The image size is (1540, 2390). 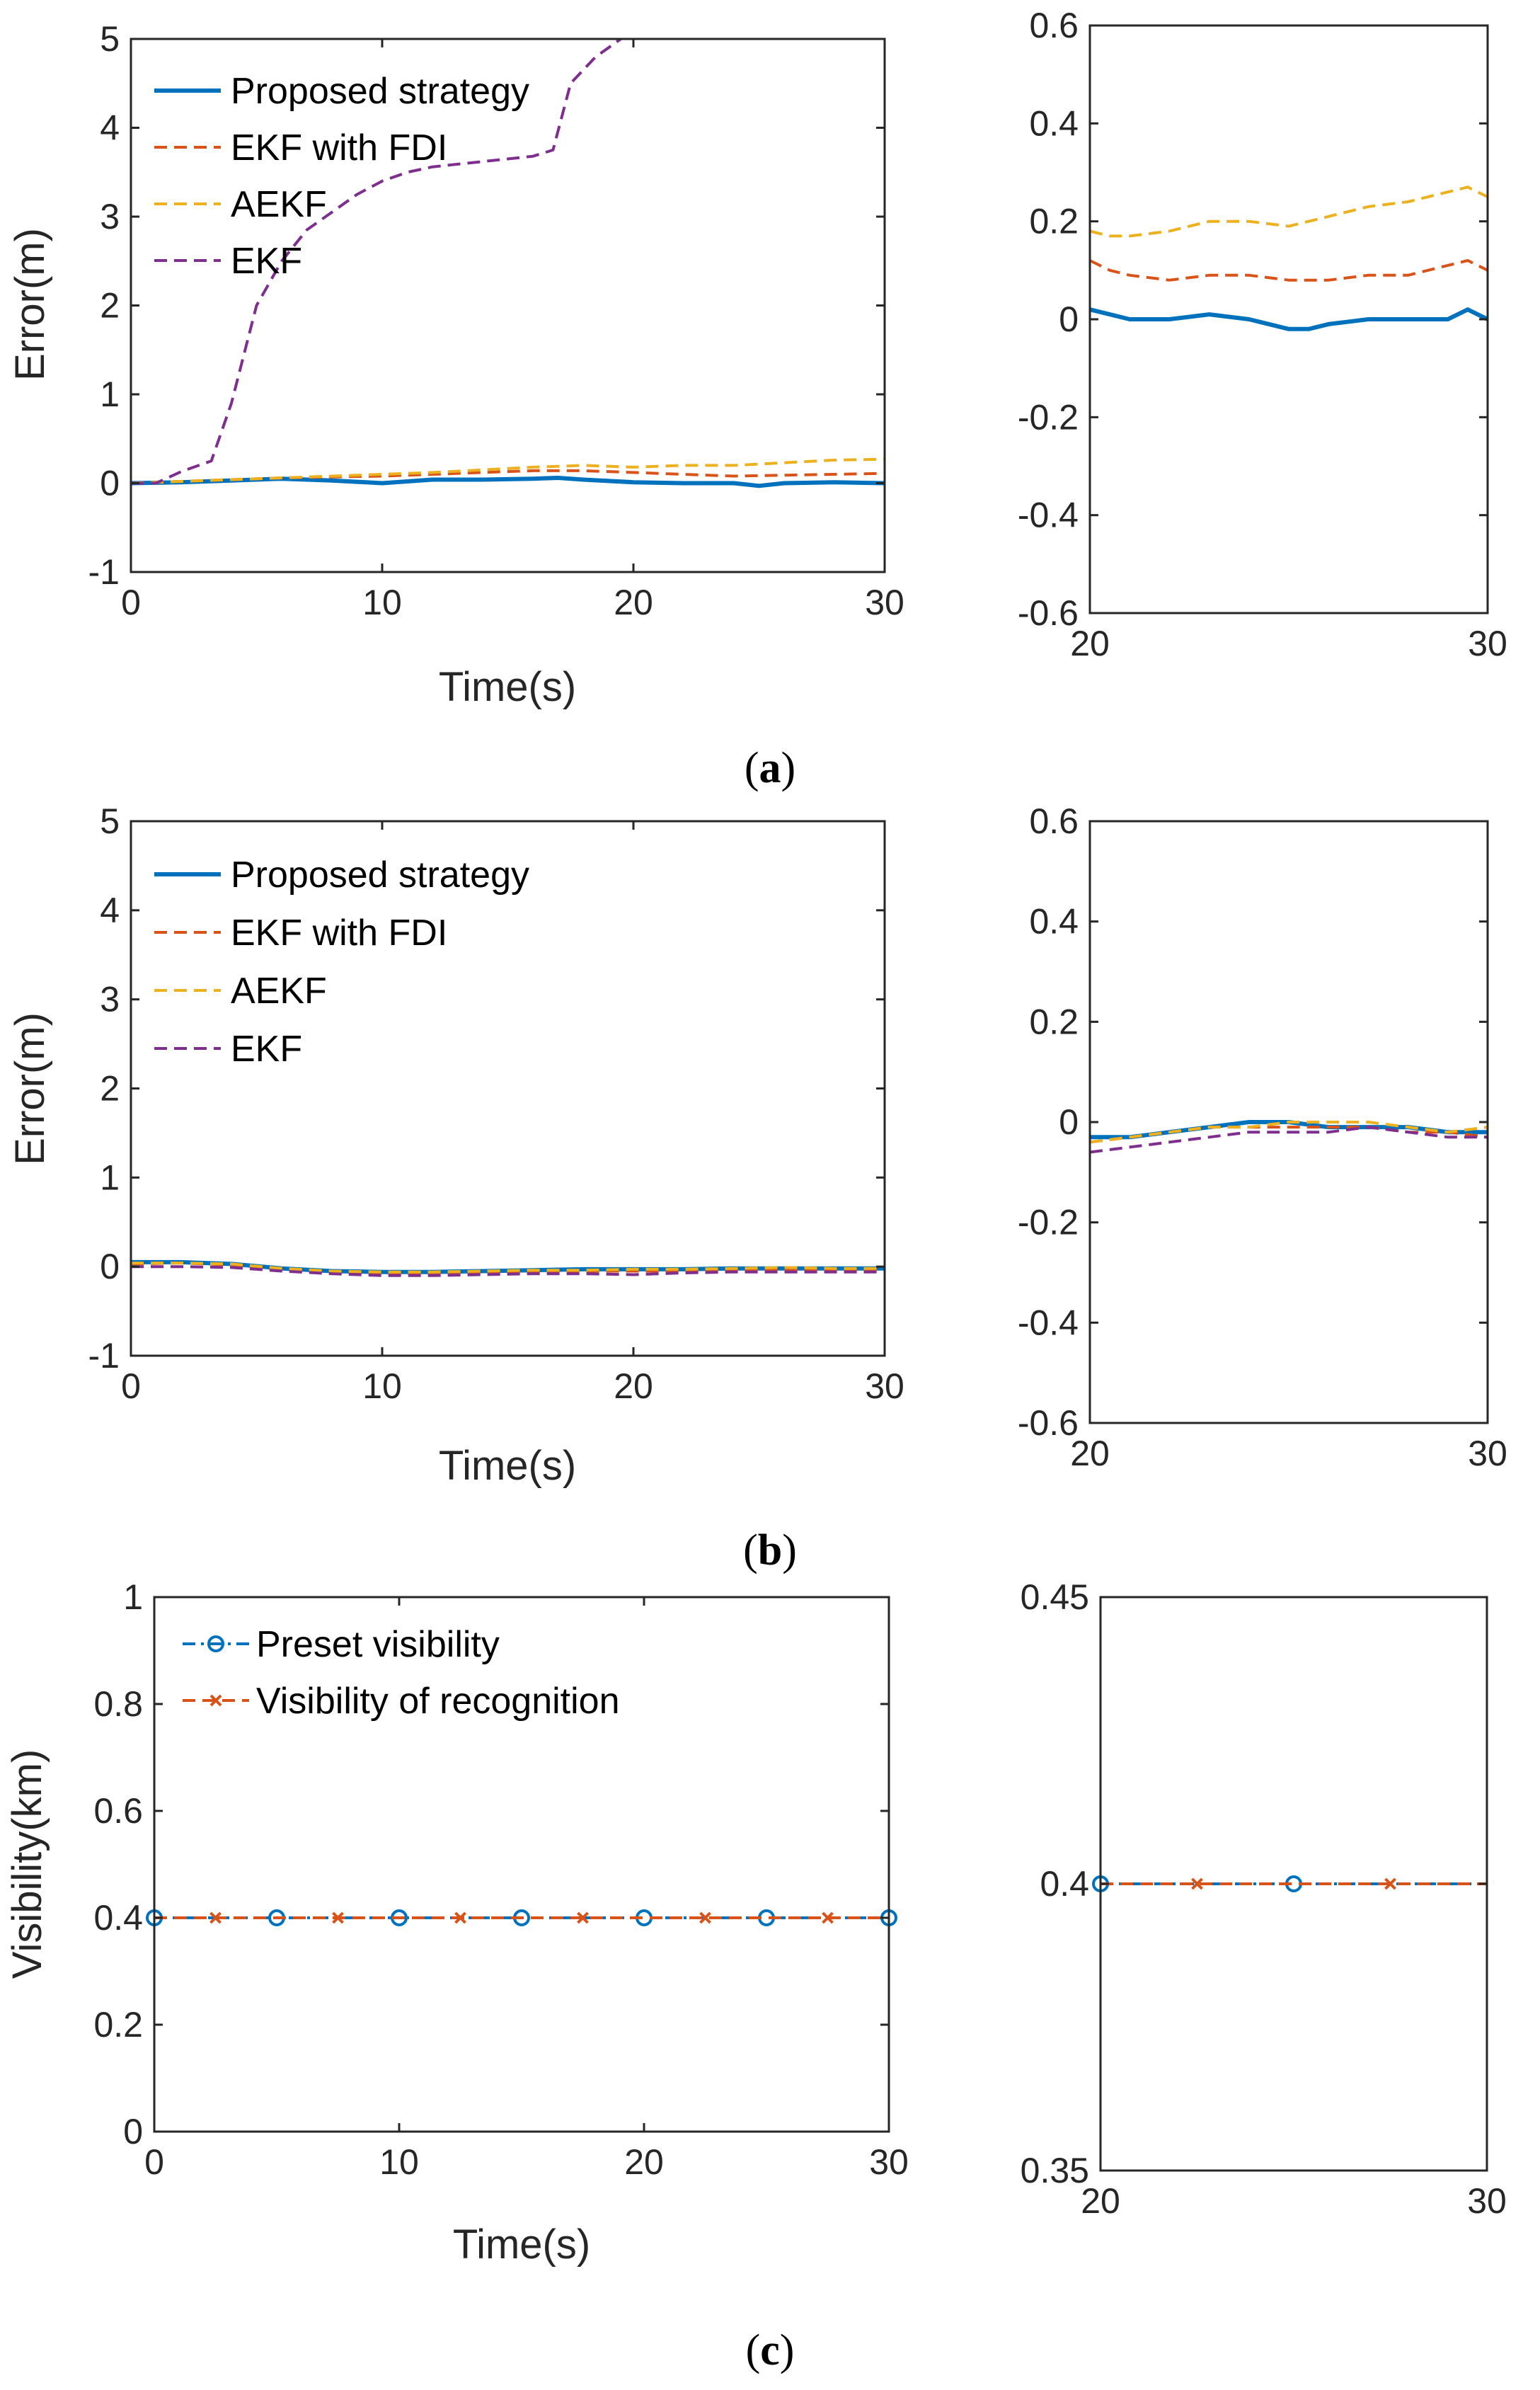 I want to click on caption-a: (a), so click(x=770, y=768).